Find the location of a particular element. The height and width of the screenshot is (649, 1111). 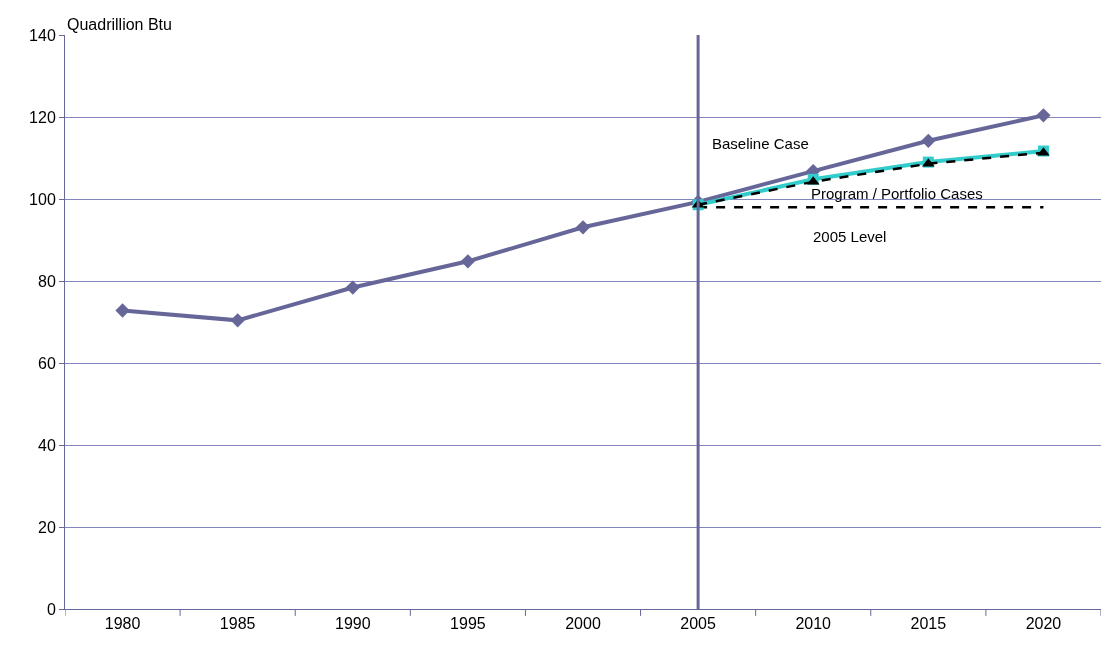

x-tick-label: 1990 is located at coordinates (352, 624).